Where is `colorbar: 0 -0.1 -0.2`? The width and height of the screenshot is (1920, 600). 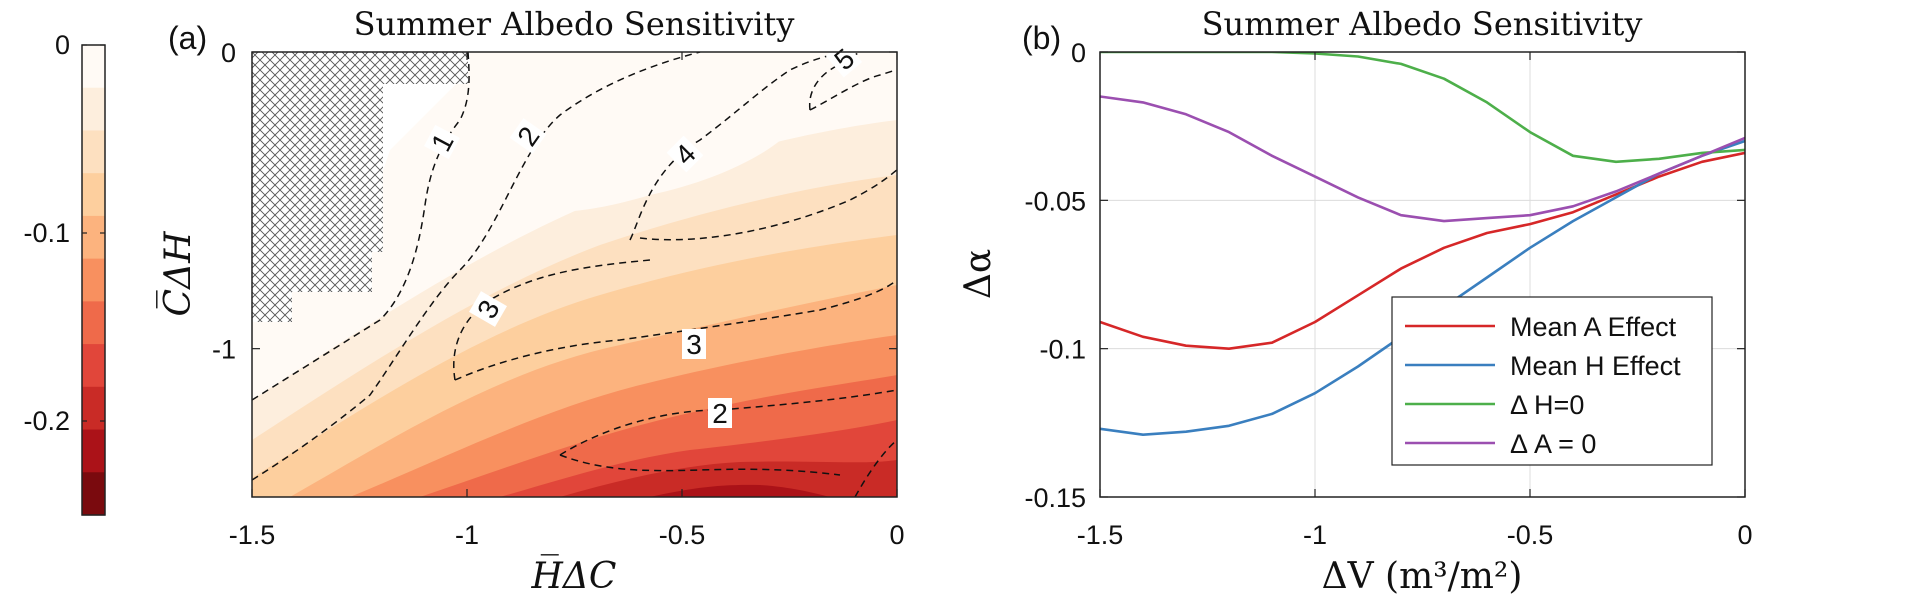
colorbar: 0 -0.1 -0.2 is located at coordinates (64, 273).